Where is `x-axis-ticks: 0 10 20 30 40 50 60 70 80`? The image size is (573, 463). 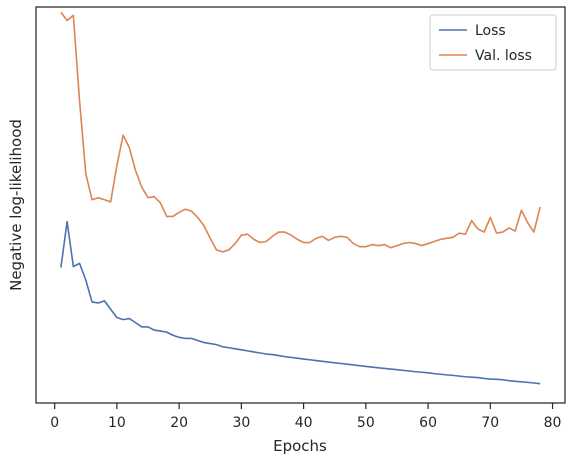
x-axis-ticks: 0 10 20 30 40 50 60 70 80 is located at coordinates (305, 417).